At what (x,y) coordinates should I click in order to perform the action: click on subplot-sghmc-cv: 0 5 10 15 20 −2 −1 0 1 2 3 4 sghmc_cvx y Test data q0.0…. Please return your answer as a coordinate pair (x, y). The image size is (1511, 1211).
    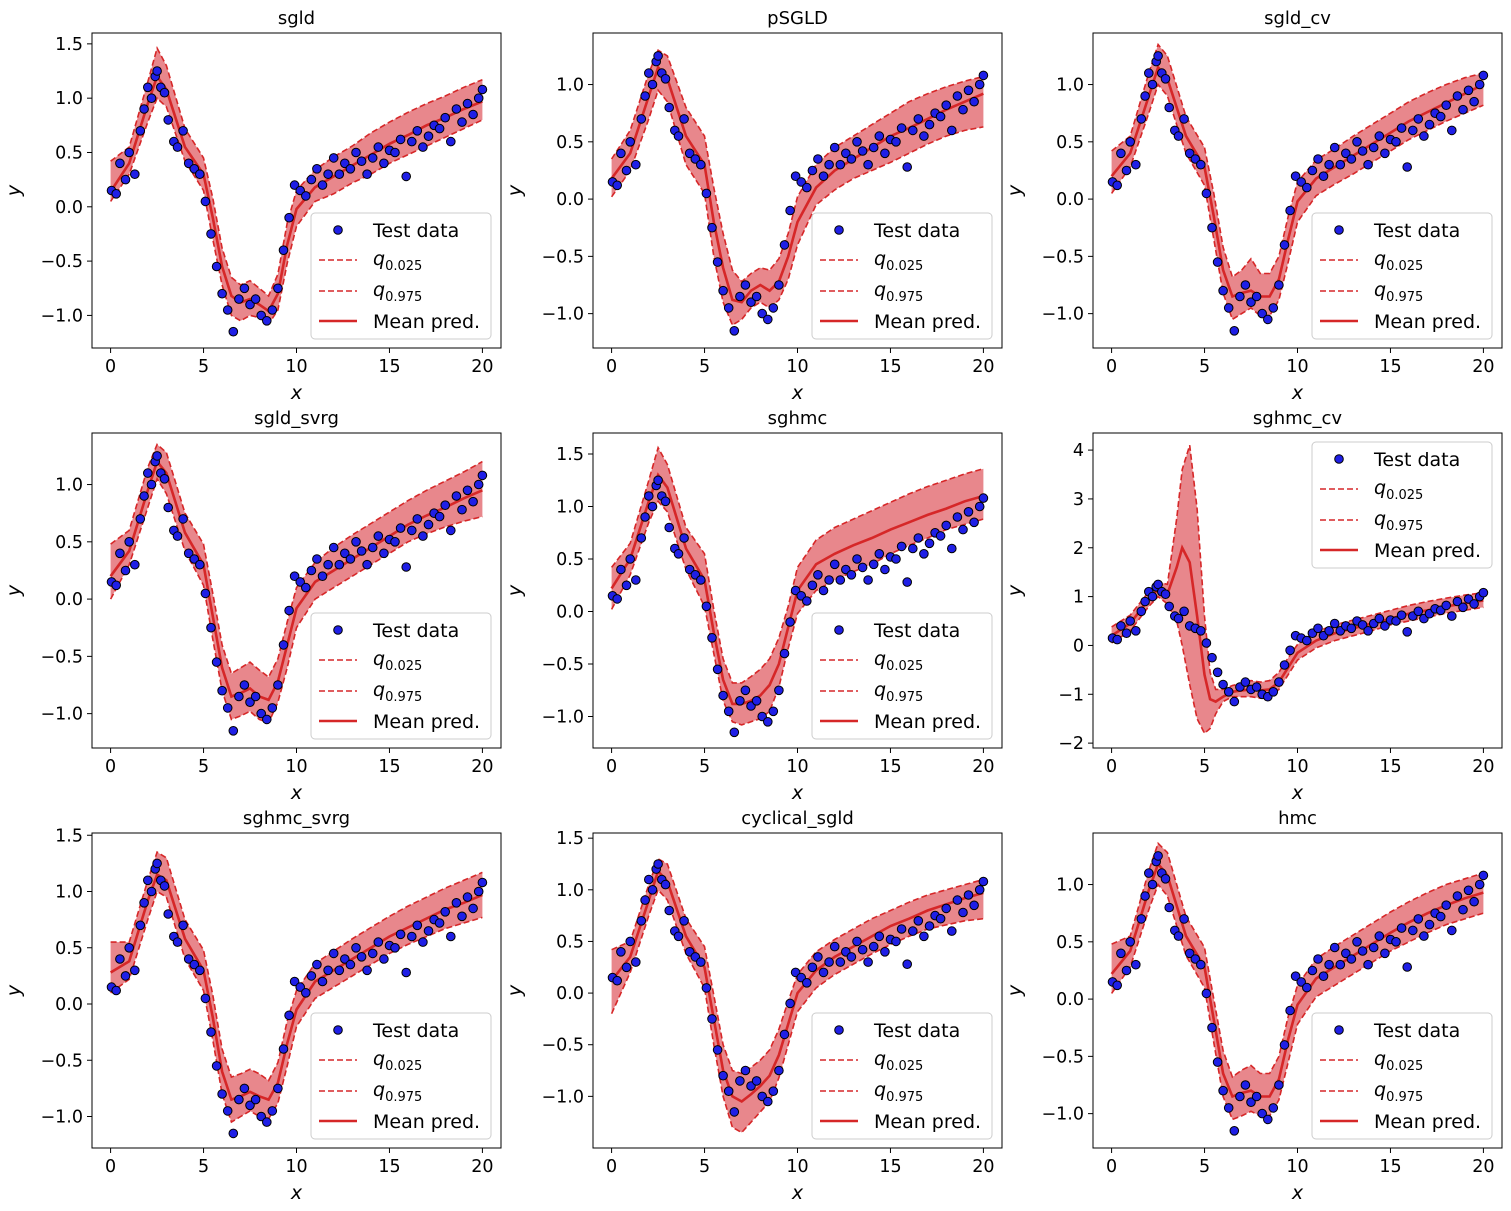
    Looking at the image, I should click on (1253, 606).